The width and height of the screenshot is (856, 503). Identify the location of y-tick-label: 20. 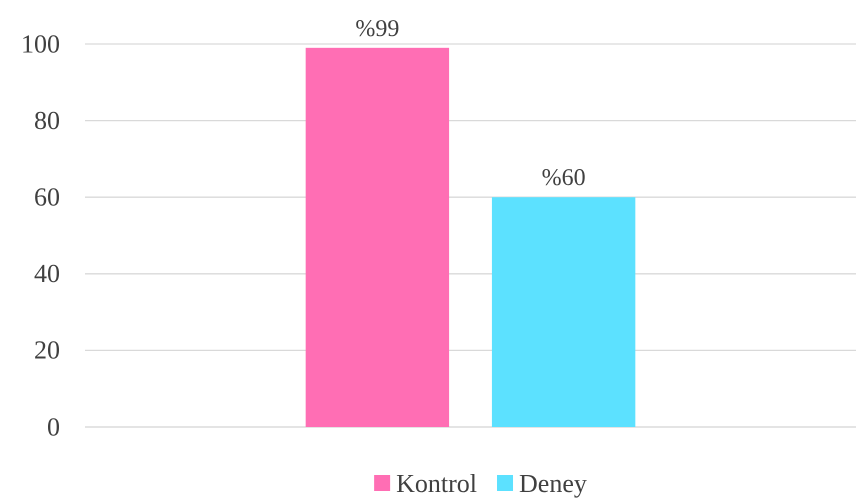
(47, 350).